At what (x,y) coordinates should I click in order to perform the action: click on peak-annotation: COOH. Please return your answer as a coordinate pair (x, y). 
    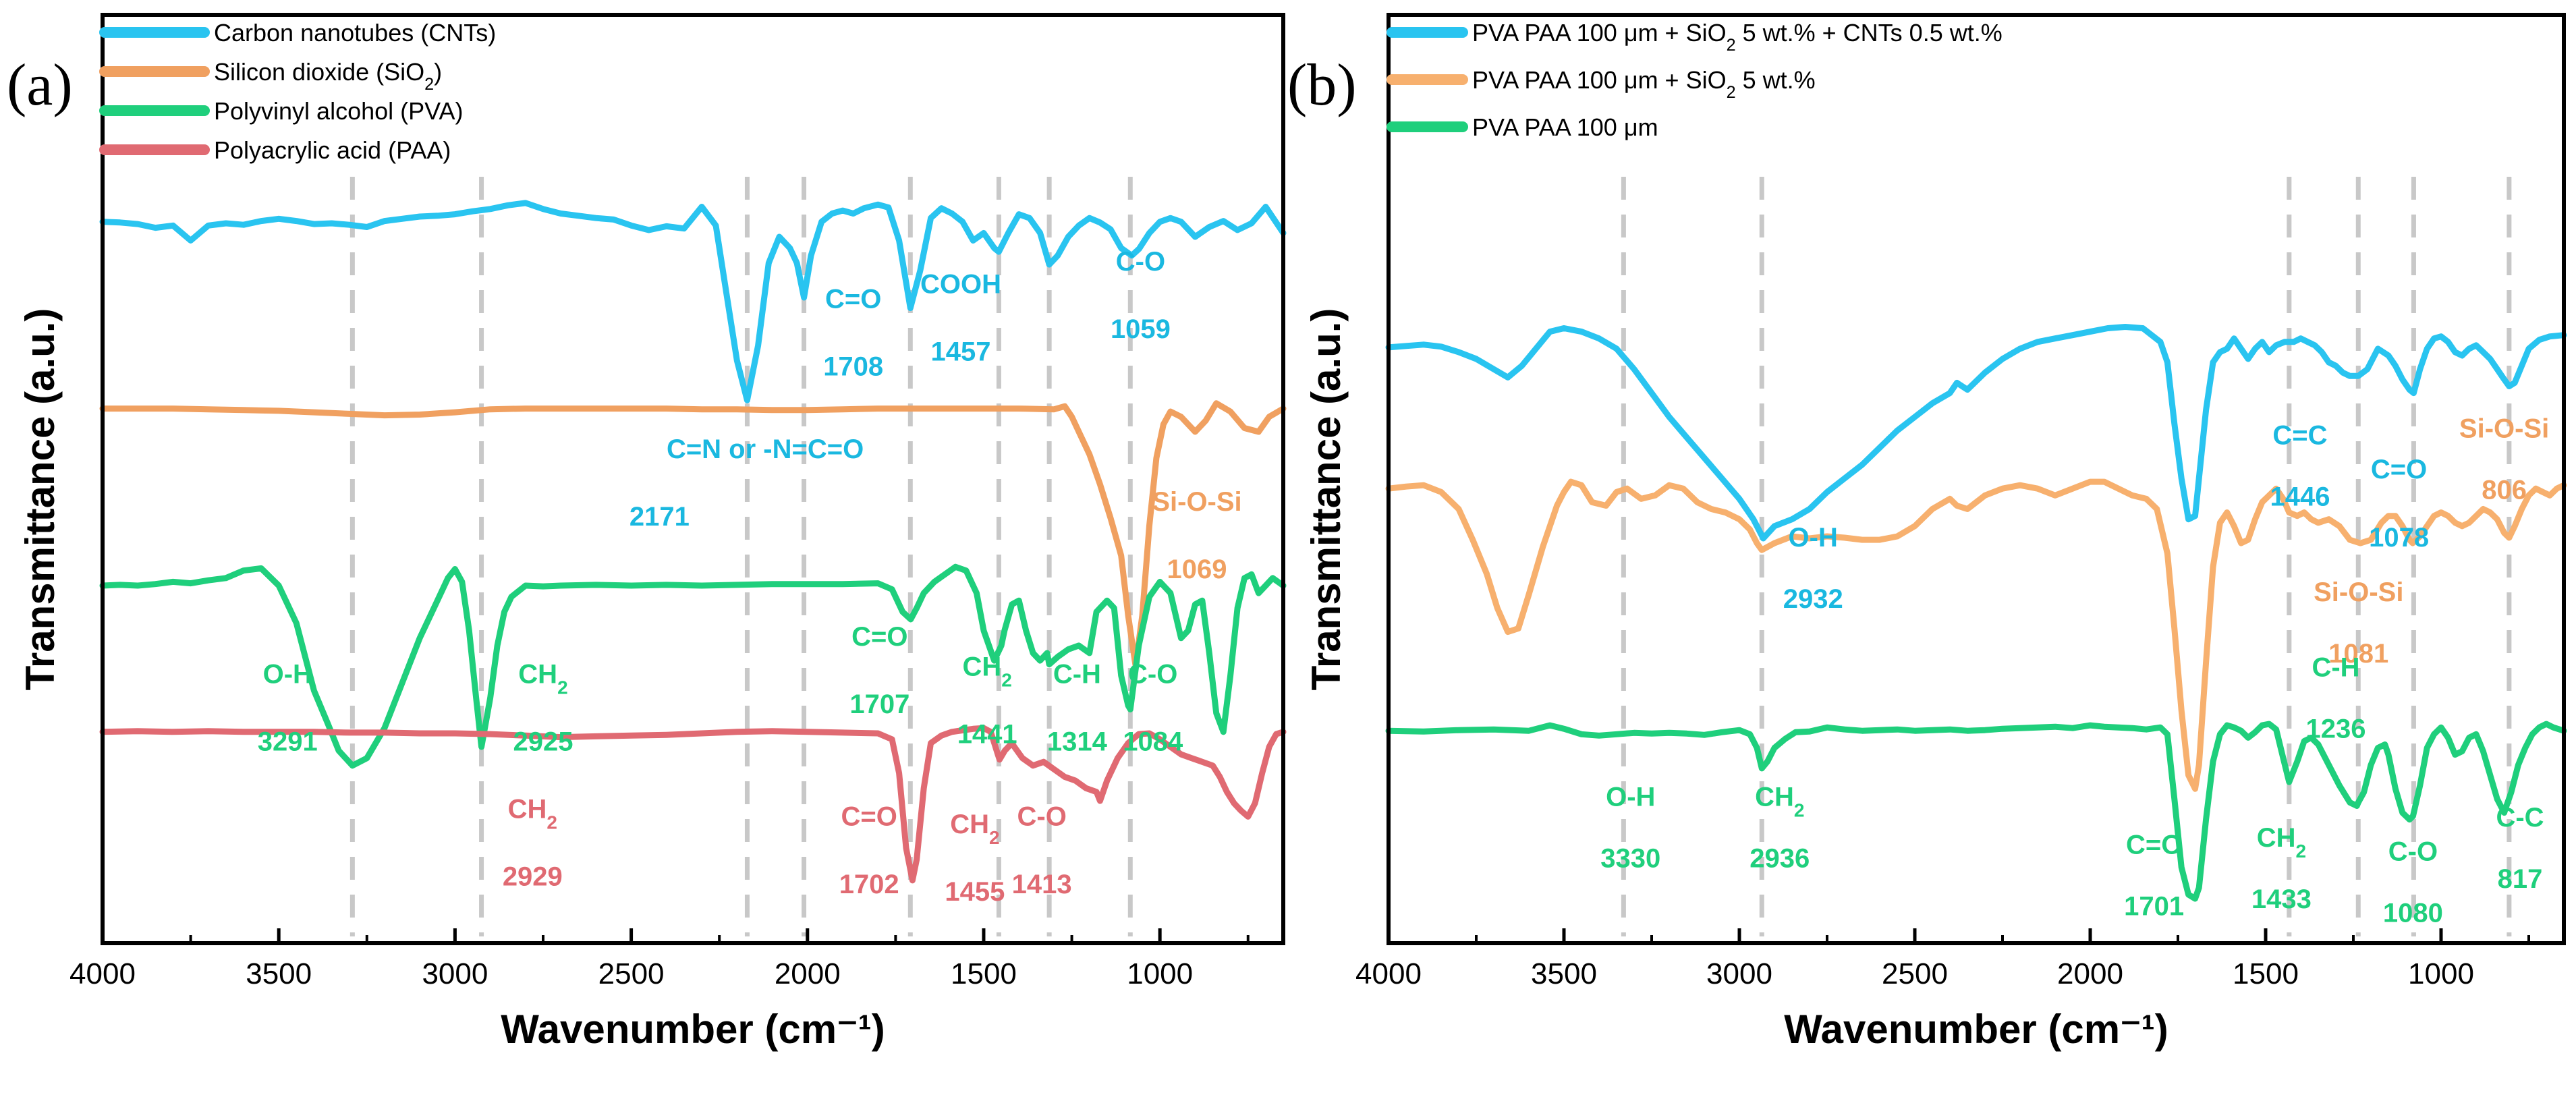
    Looking at the image, I should click on (960, 284).